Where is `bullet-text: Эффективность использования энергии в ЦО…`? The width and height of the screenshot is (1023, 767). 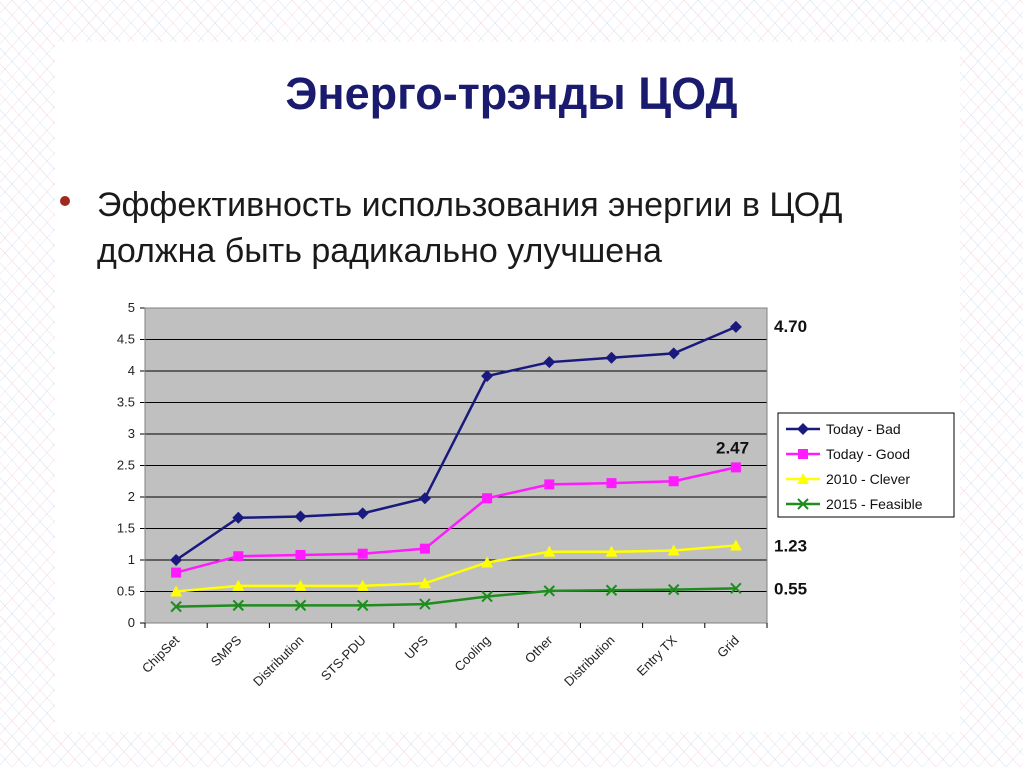
bullet-text: Эффективность использования энергии в ЦО… is located at coordinates (470, 228).